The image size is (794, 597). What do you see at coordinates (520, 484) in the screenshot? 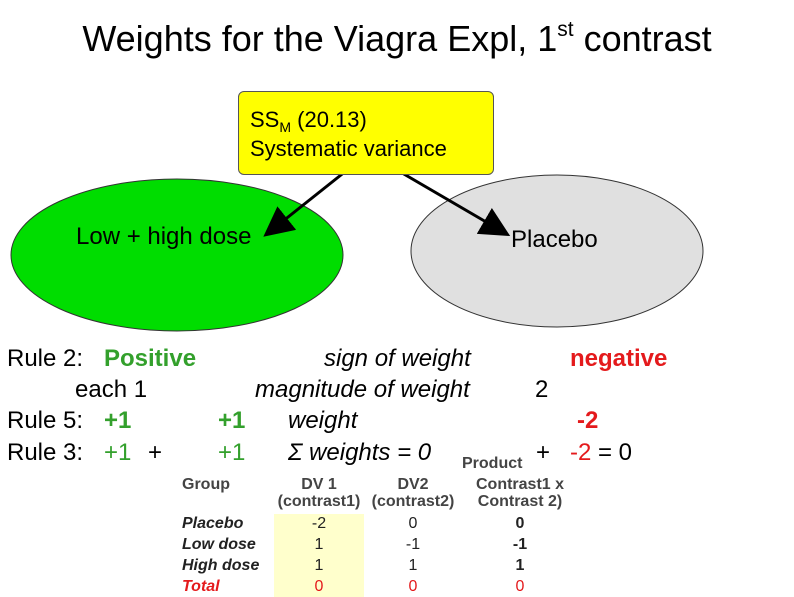
I see `header-col-3: Contrast1 x` at bounding box center [520, 484].